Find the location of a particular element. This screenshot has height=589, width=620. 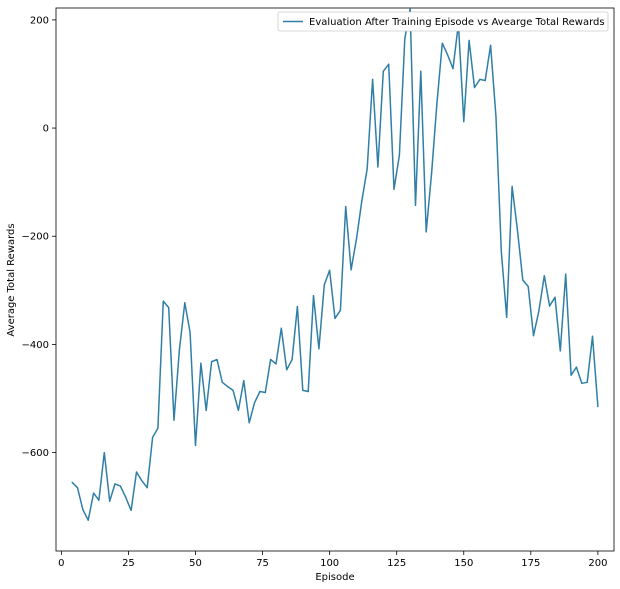

y-tick-label: −600 is located at coordinates (35, 453).